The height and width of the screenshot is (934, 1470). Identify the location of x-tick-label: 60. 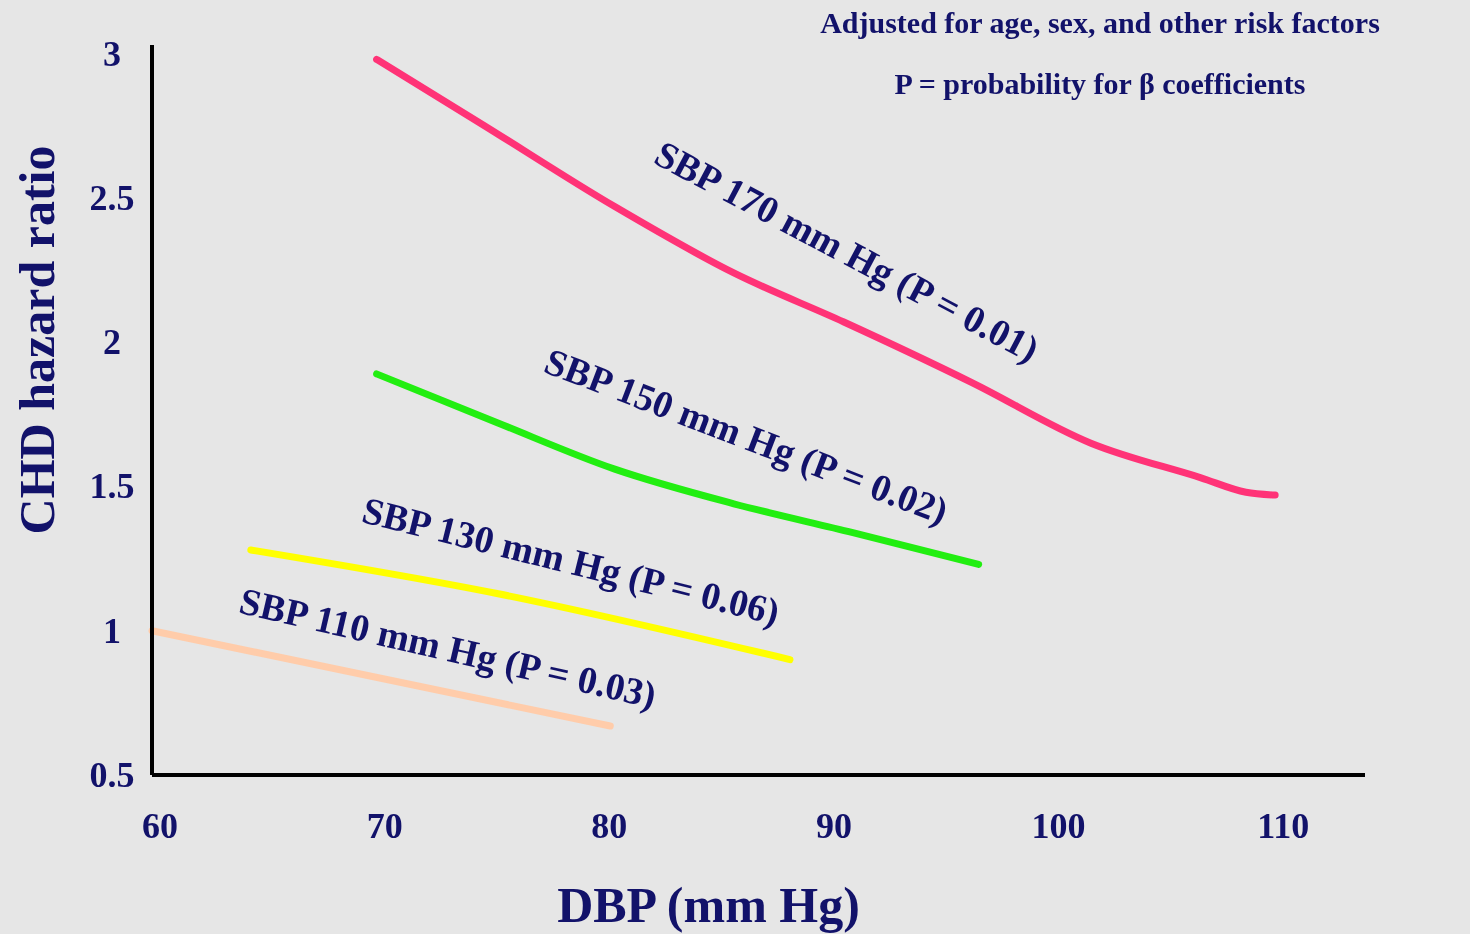
(160, 826).